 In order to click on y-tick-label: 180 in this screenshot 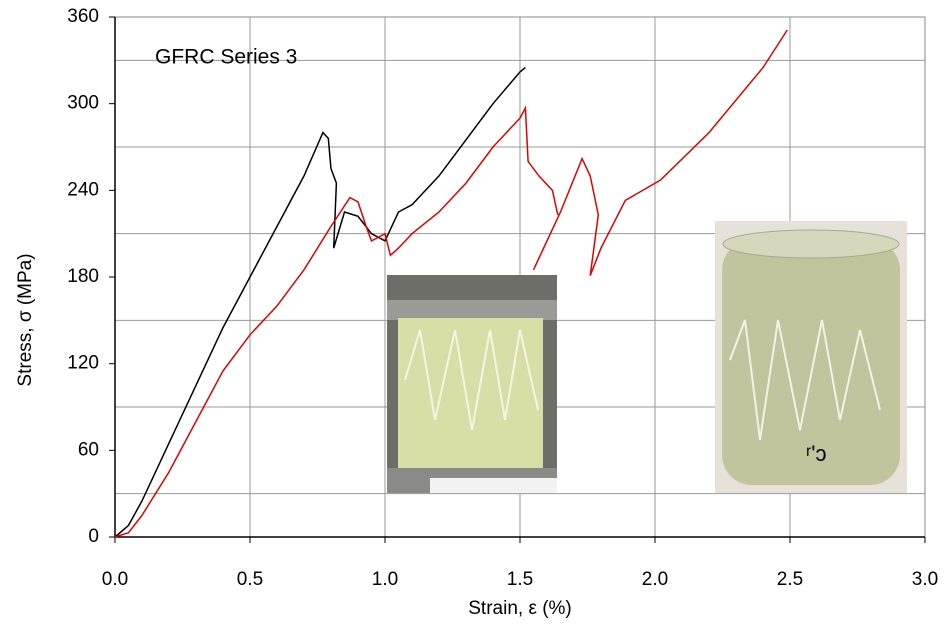, I will do `click(83, 276)`.